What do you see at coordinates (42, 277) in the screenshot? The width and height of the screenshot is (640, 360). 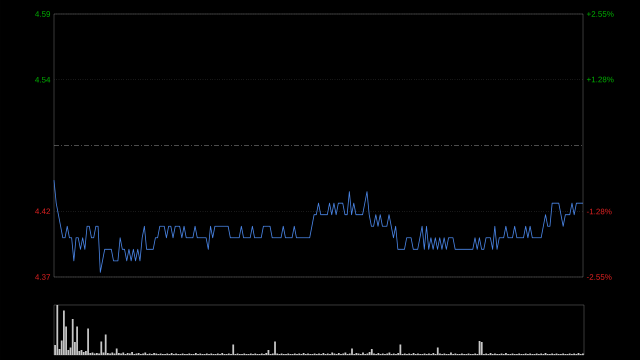 I see `y-tick-label: 4.37` at bounding box center [42, 277].